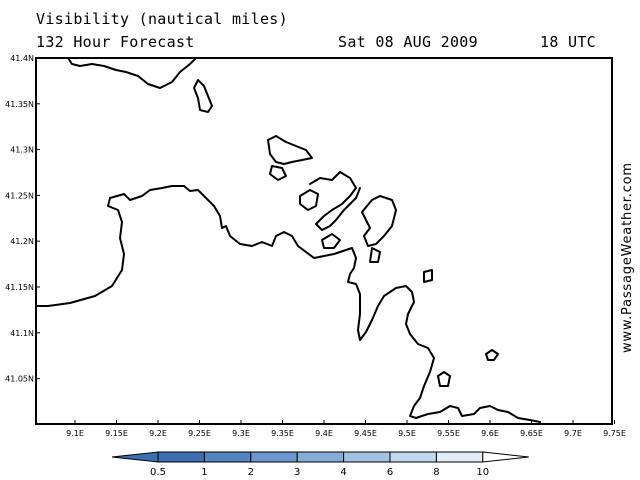 This screenshot has height=480, width=640. Describe the element at coordinates (482, 472) in the screenshot. I see `colorbar-label: 10` at that location.